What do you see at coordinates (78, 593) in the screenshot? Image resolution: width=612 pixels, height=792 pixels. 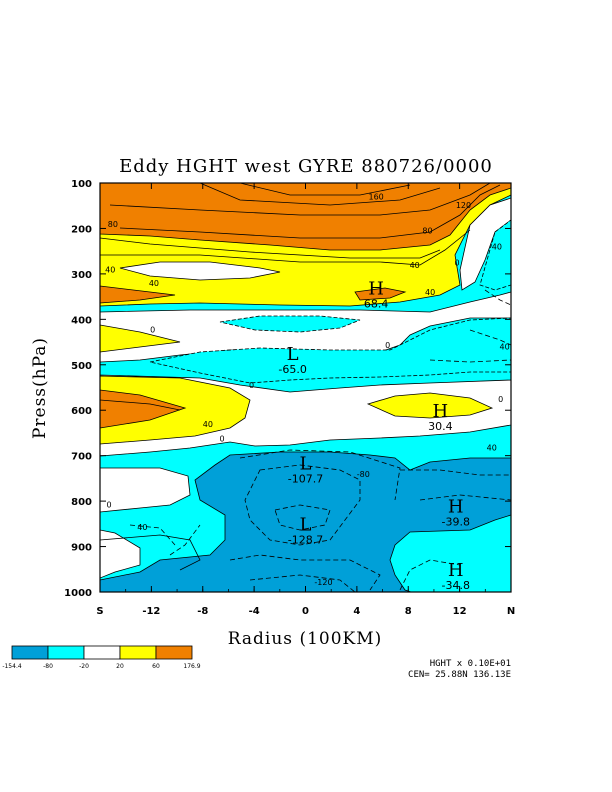 I see `y-tick-label: 1000` at bounding box center [78, 593].